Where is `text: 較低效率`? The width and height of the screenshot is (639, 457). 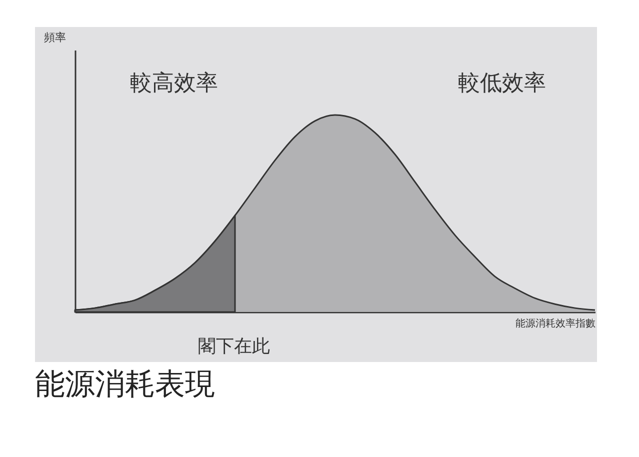 text: 較低效率 is located at coordinates (502, 83).